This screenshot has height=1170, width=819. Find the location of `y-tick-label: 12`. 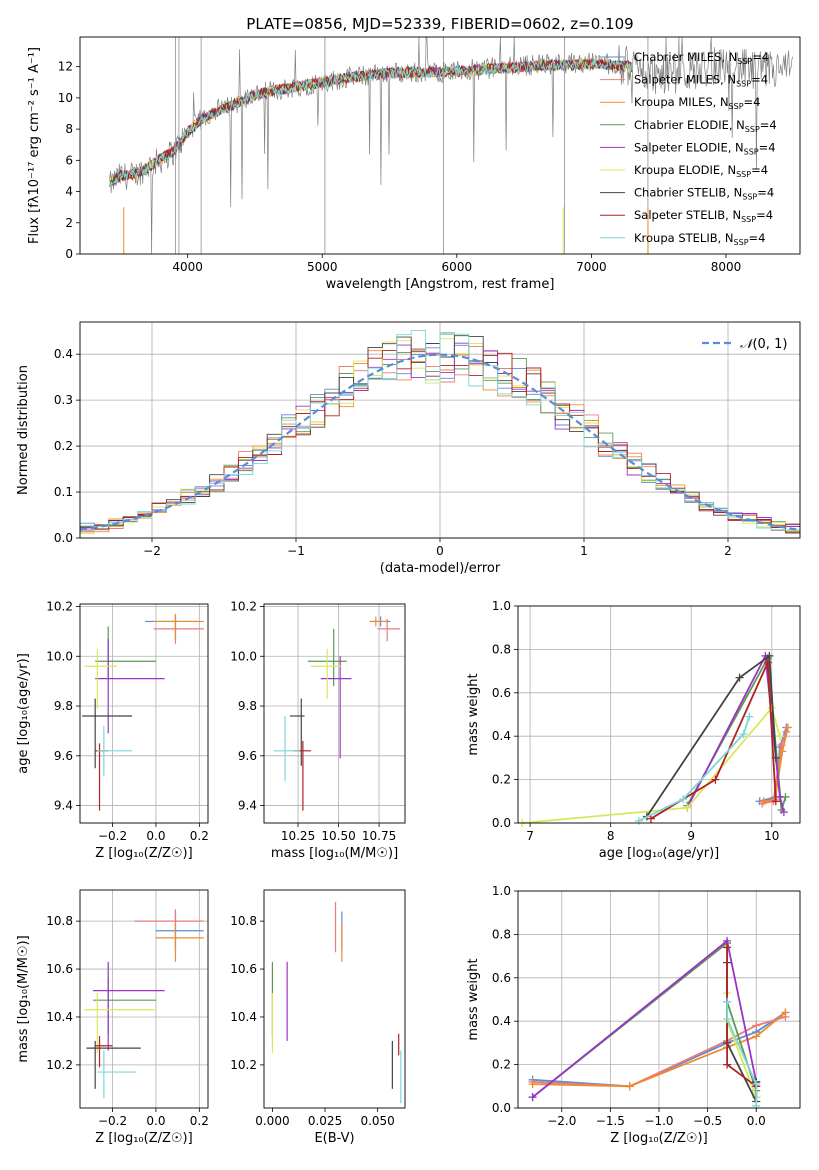

y-tick-label: 12 is located at coordinates (65, 67).